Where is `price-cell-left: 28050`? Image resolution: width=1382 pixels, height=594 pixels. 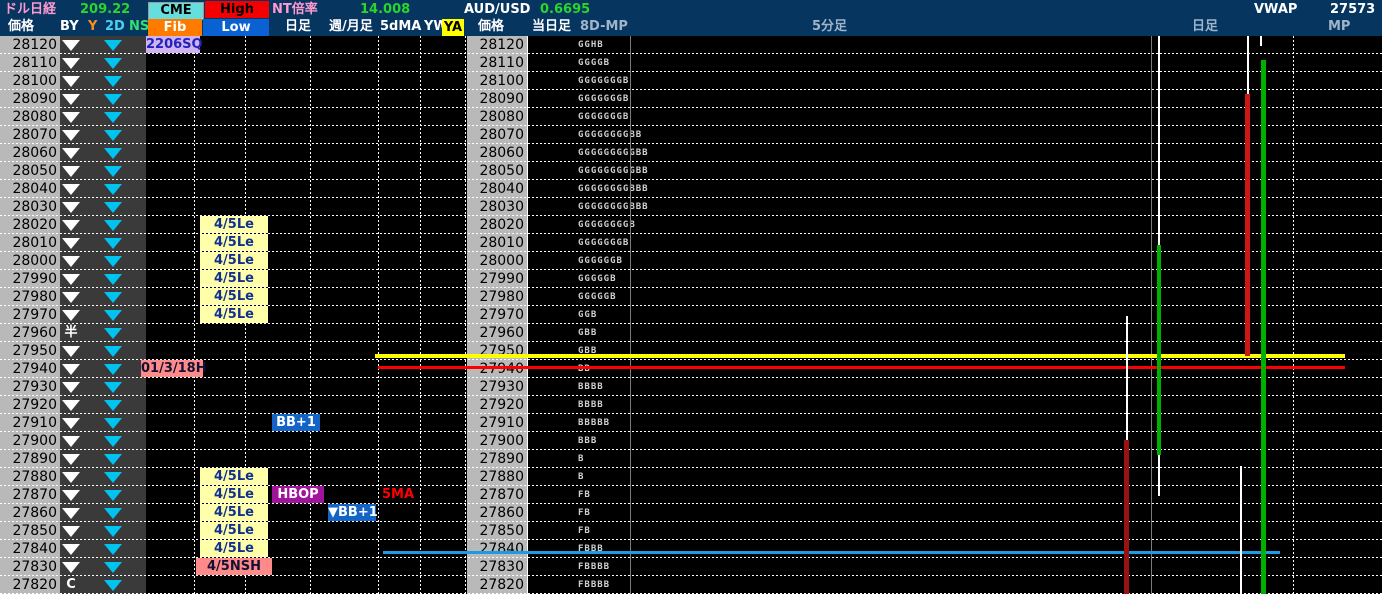 price-cell-left: 28050 is located at coordinates (30, 171).